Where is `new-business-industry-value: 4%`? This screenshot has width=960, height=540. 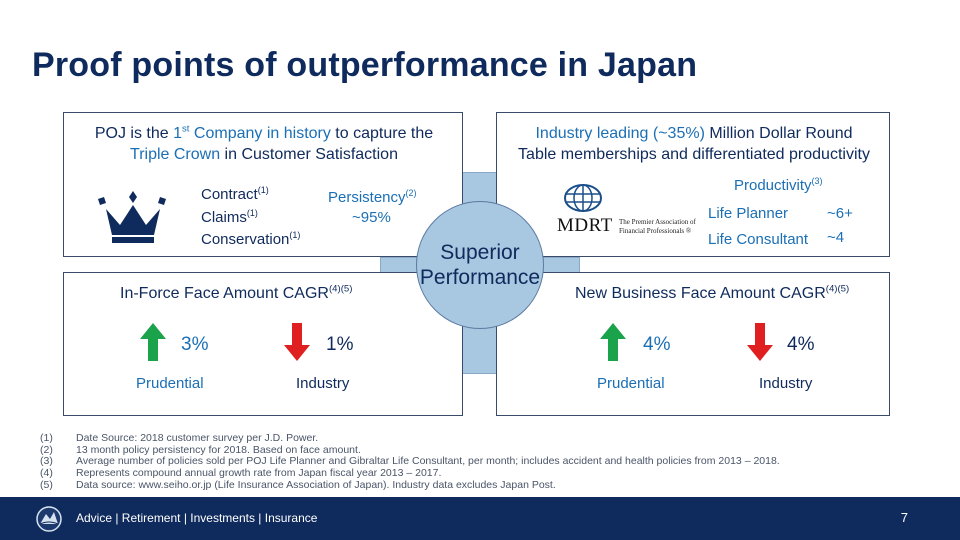
new-business-industry-value: 4% is located at coordinates (801, 344).